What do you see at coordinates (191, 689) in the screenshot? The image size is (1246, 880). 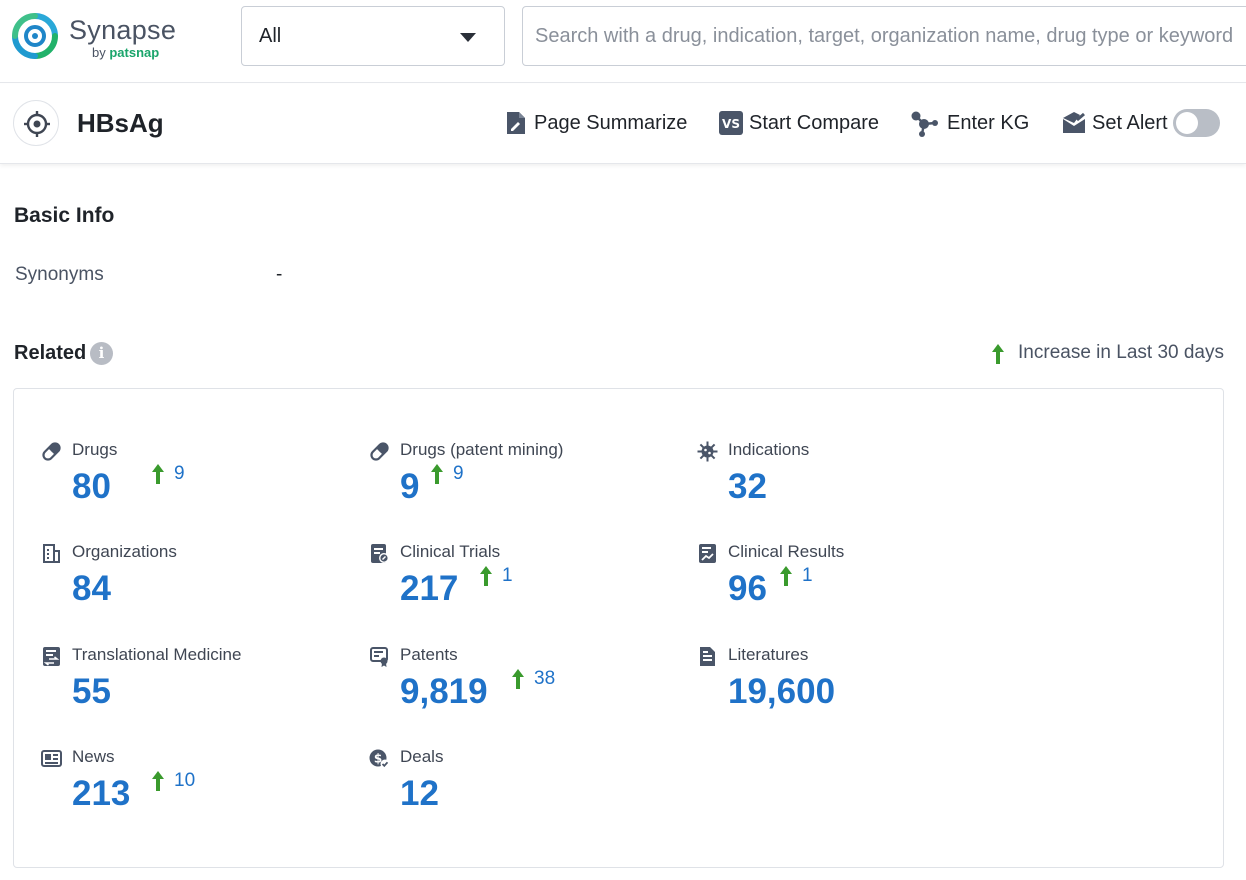 I see `related-item-translational-medicine: Translational Medicine 55` at bounding box center [191, 689].